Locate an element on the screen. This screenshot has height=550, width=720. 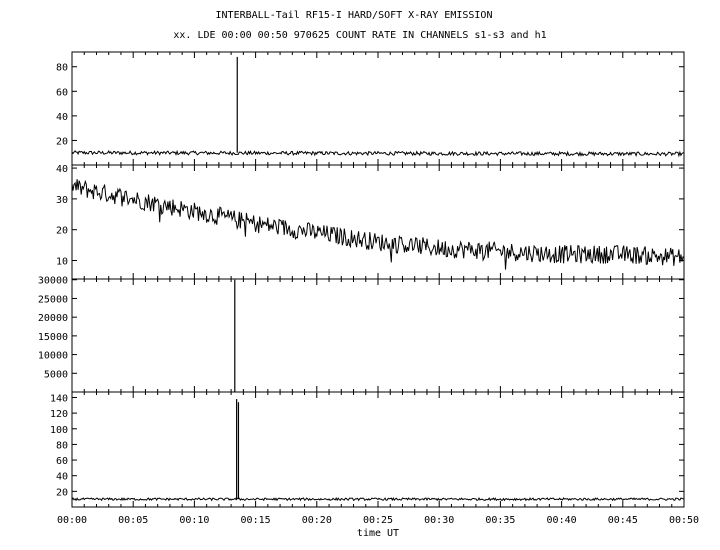
y-tick-label: 15000 is located at coordinates (53, 337).